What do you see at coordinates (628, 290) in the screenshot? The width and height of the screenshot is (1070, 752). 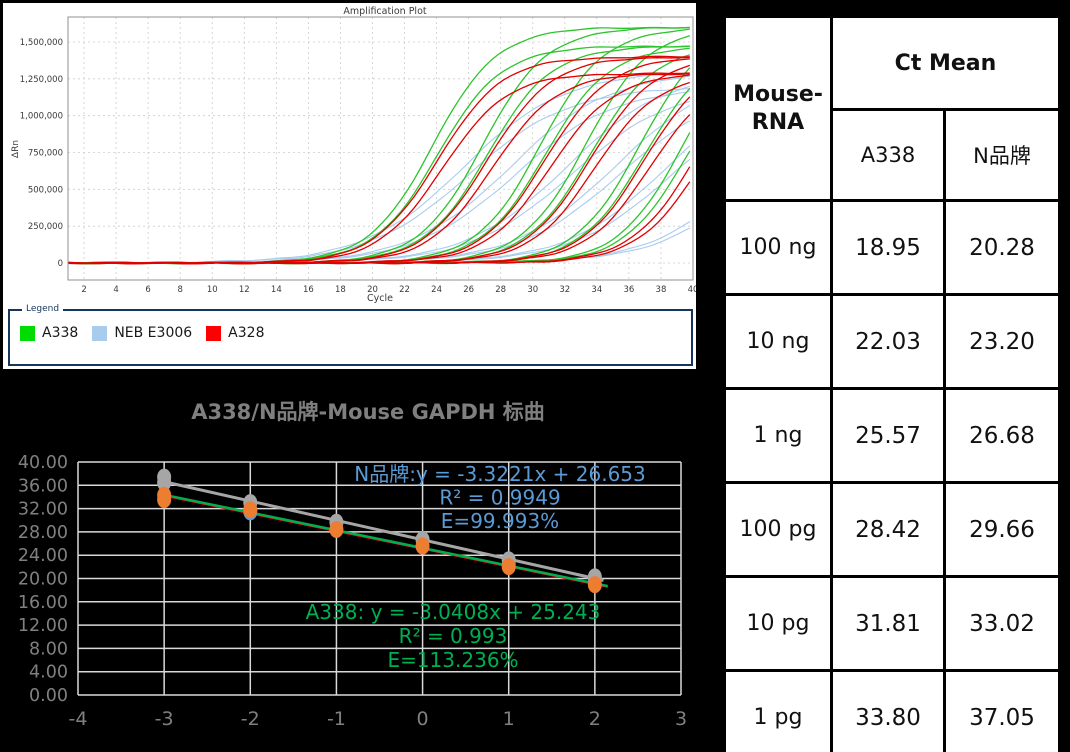 I see `amp-x-tick-label: 36` at bounding box center [628, 290].